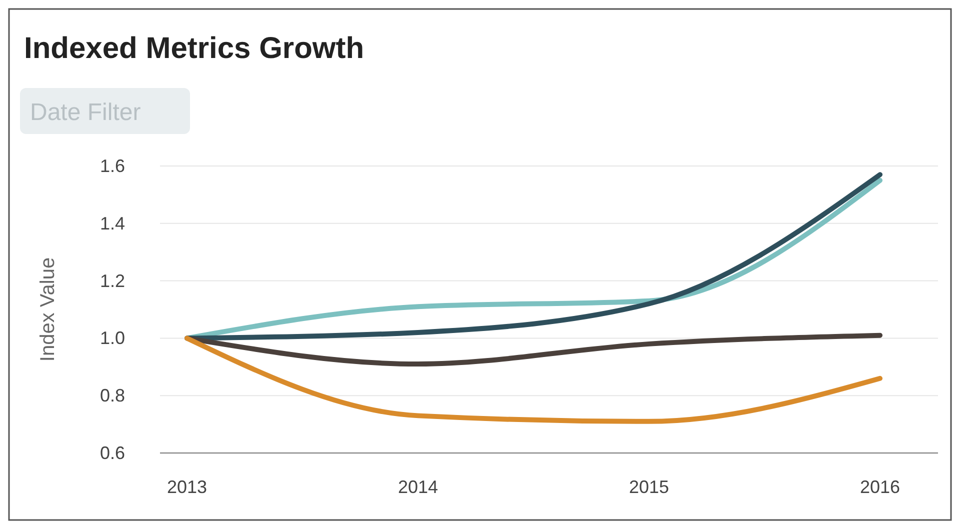 This screenshot has width=960, height=529. Describe the element at coordinates (112, 338) in the screenshot. I see `y-tick-label: 1.0` at that location.